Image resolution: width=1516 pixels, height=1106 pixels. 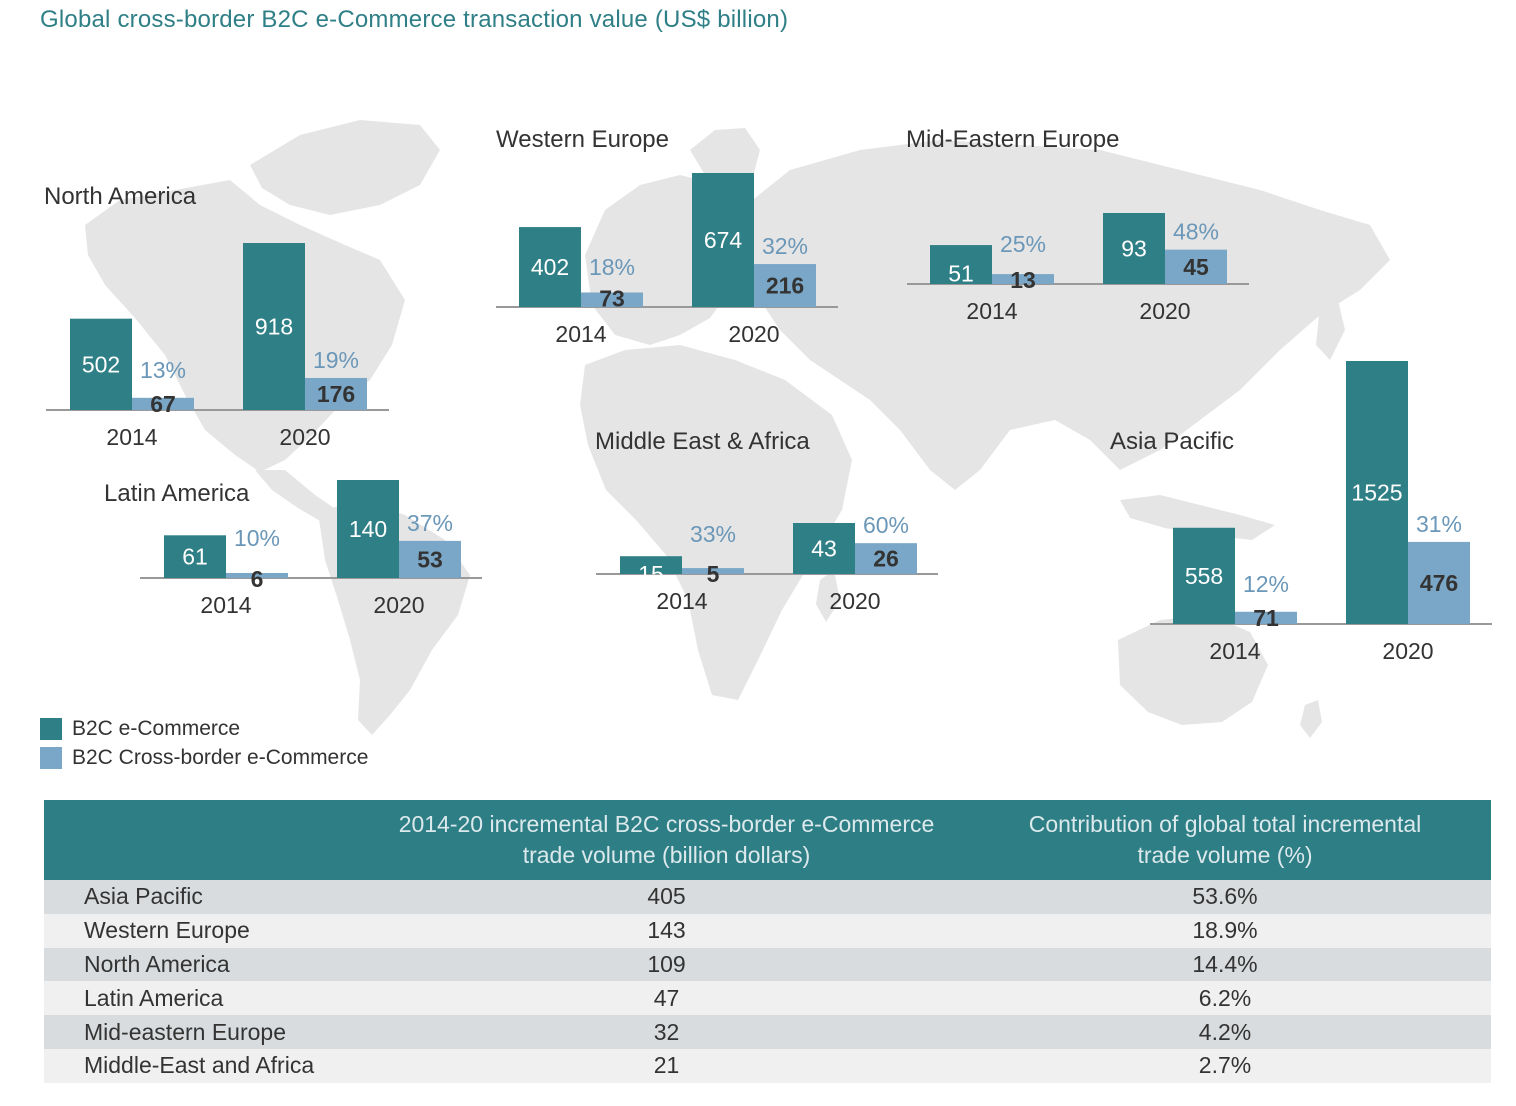 I want to click on value-label-cross-border-latin-america-2020: 53, so click(x=430, y=559).